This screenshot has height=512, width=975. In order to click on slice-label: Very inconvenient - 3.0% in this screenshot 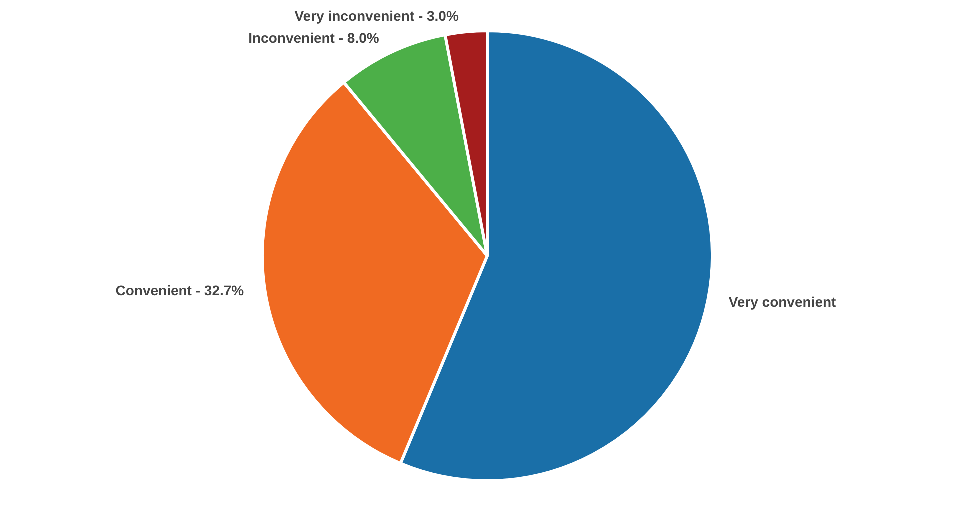, I will do `click(377, 16)`.